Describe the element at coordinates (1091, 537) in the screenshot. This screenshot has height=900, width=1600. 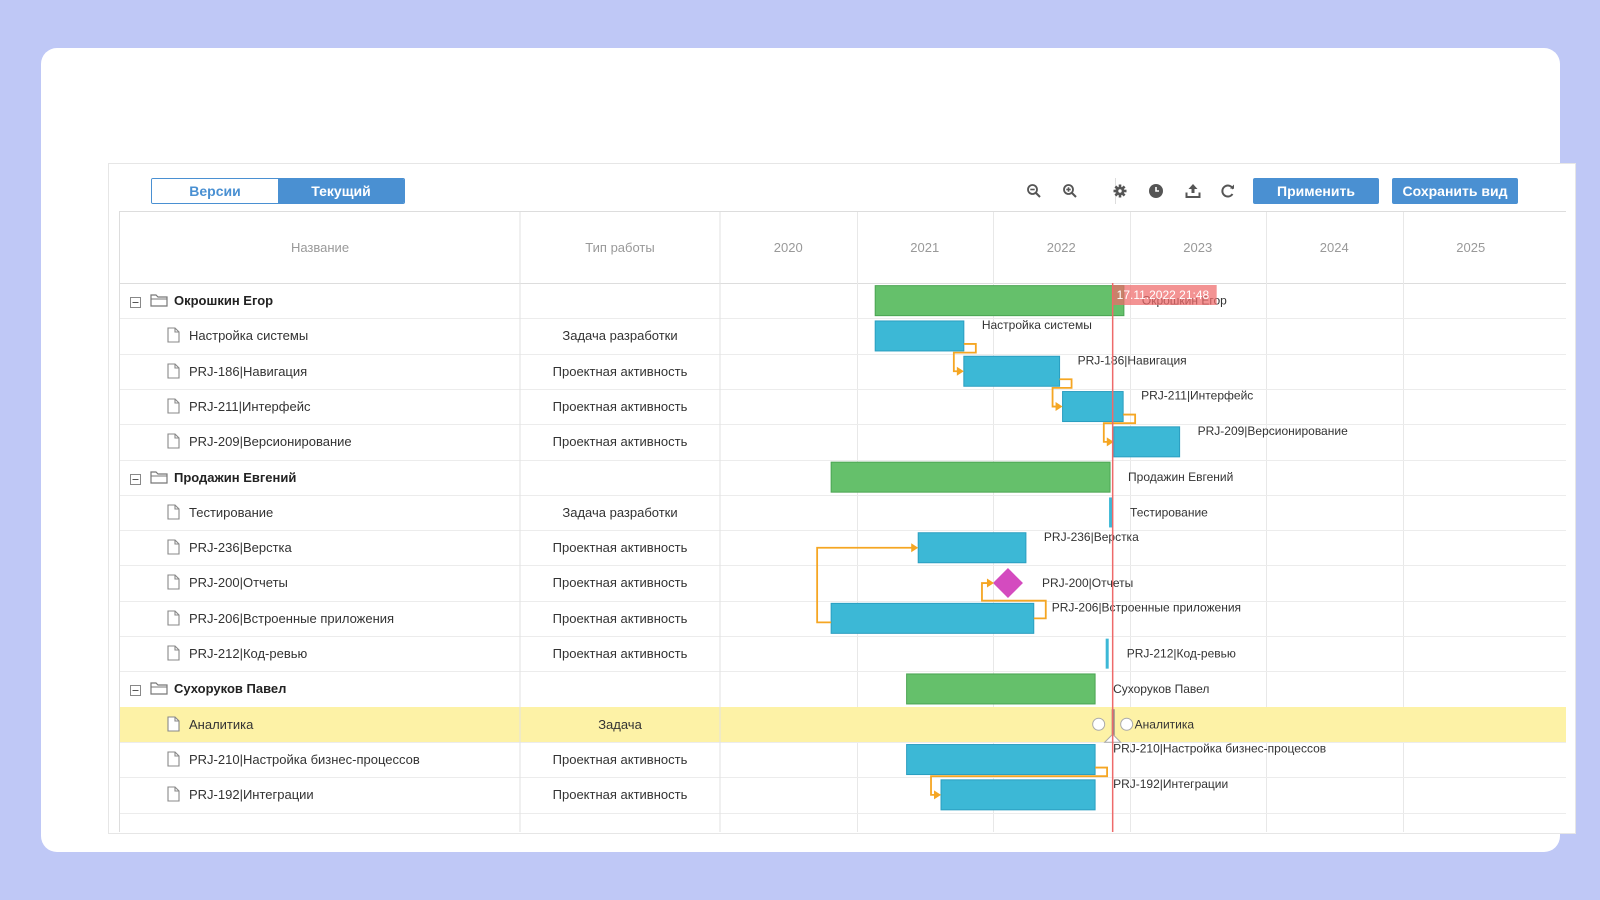
I see `bar-label: PRJ-236|Верстка` at that location.